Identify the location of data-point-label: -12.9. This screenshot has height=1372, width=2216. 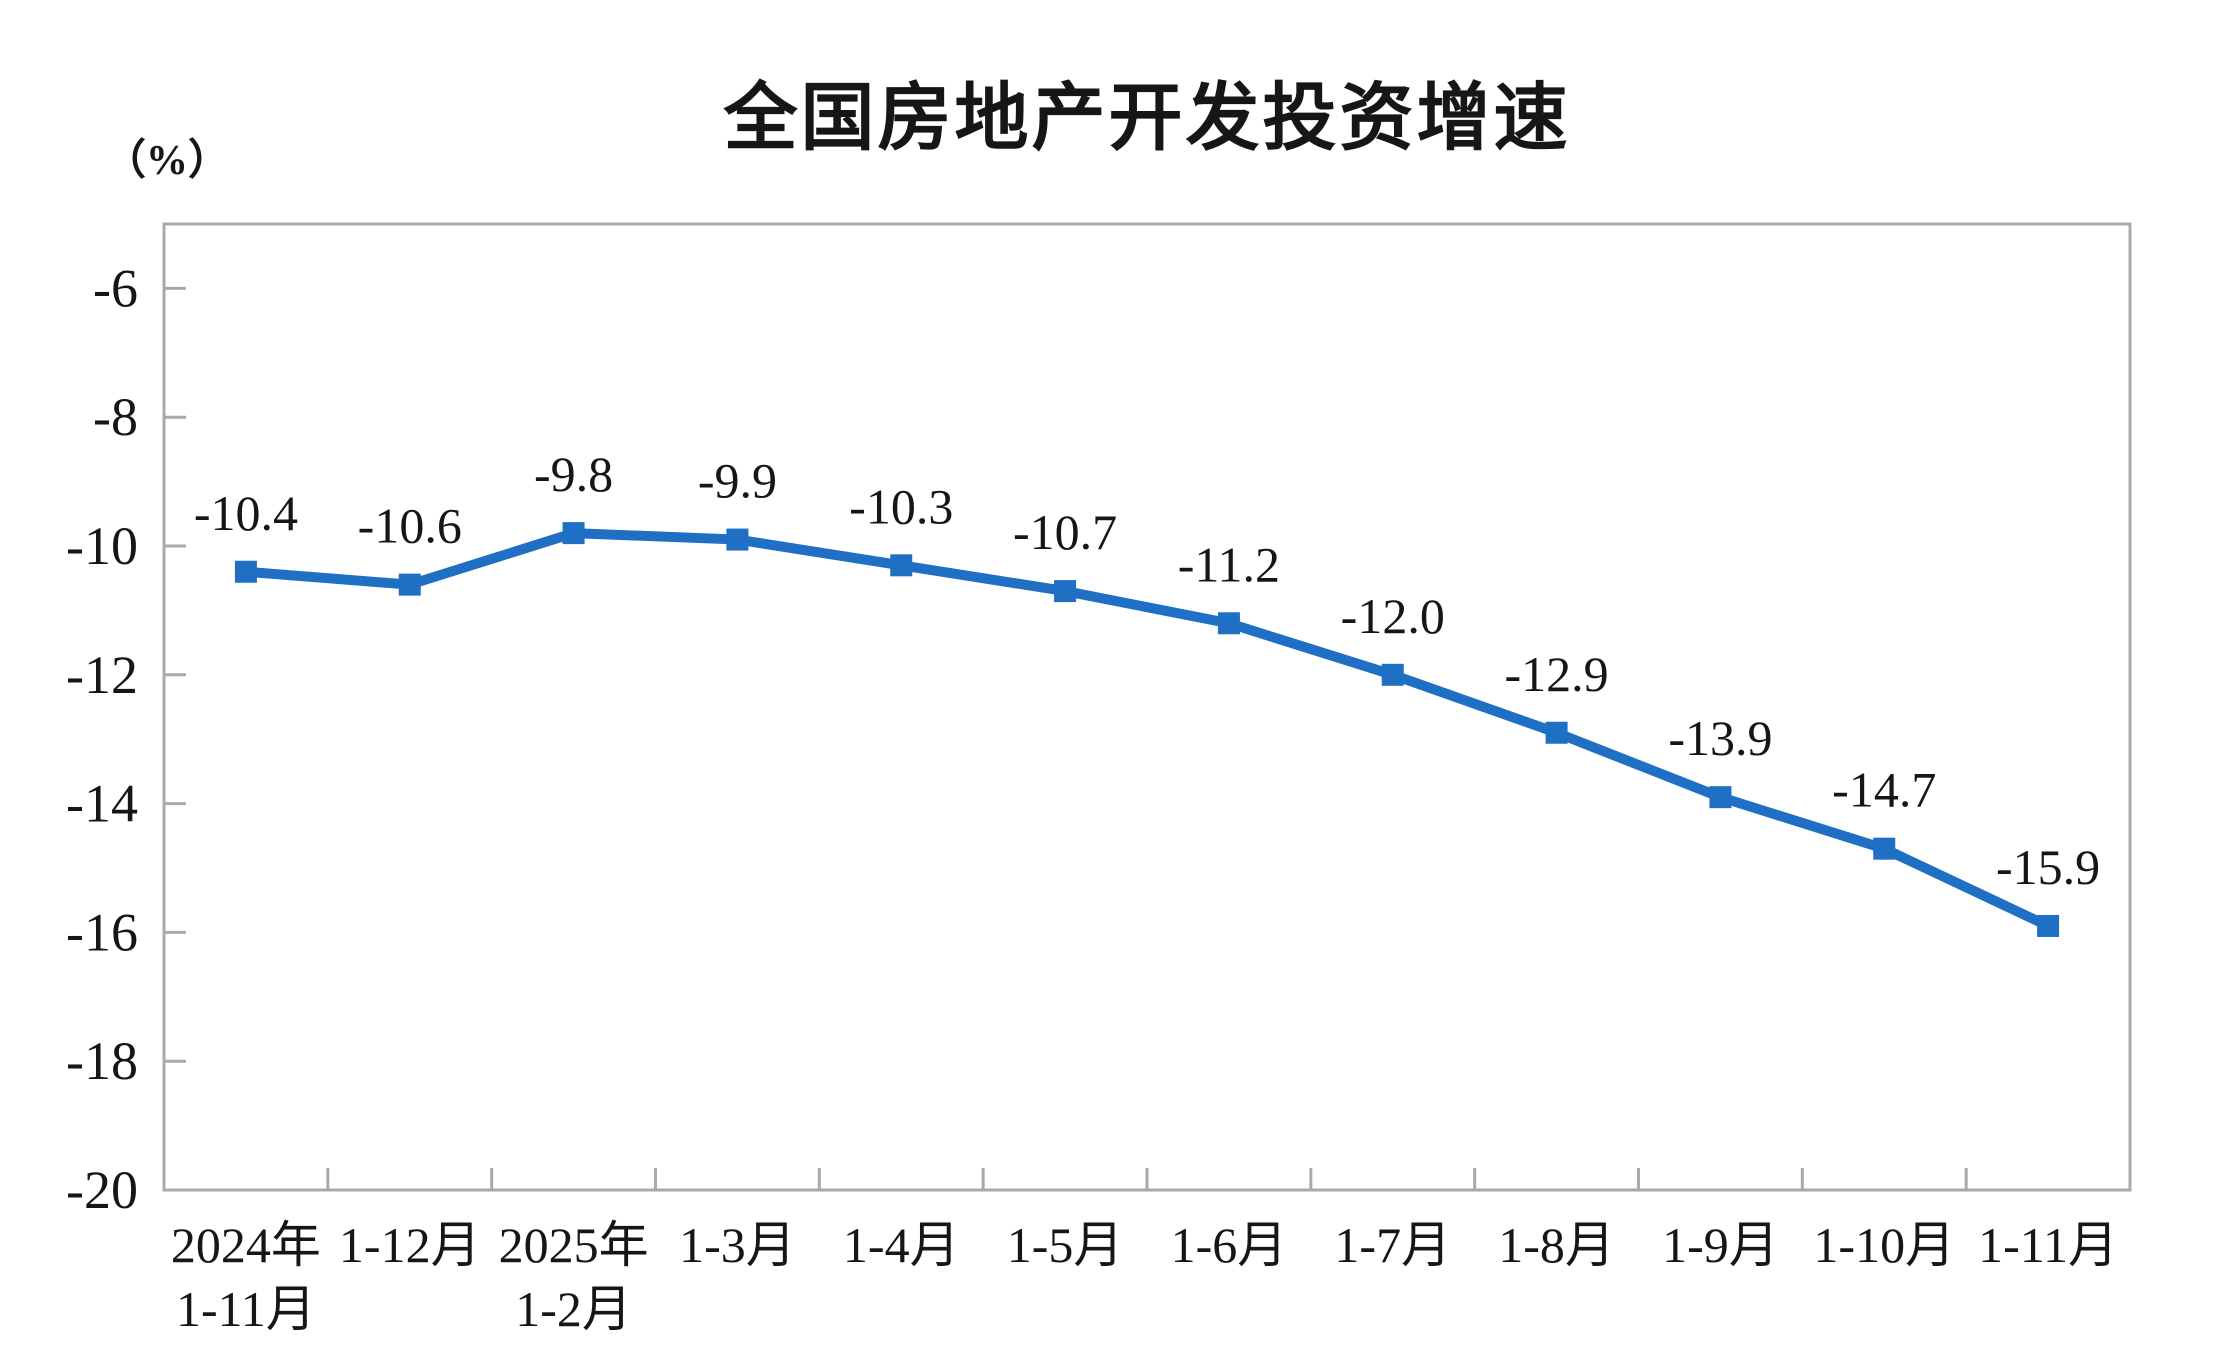
(1557, 674).